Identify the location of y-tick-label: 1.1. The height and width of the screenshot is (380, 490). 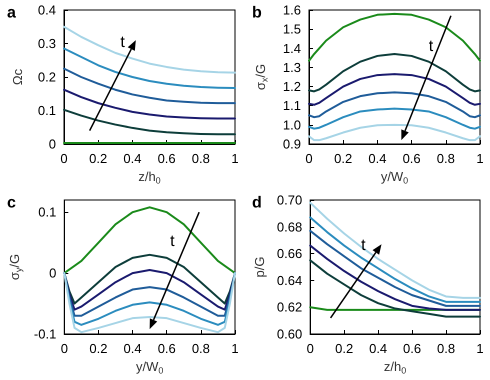
(291, 106).